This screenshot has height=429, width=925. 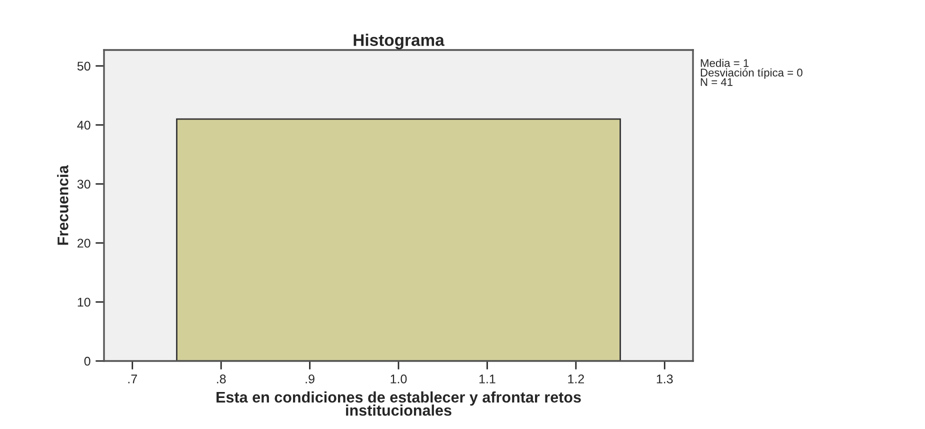 What do you see at coordinates (62, 205) in the screenshot?
I see `y-axis-title: Frecuencia` at bounding box center [62, 205].